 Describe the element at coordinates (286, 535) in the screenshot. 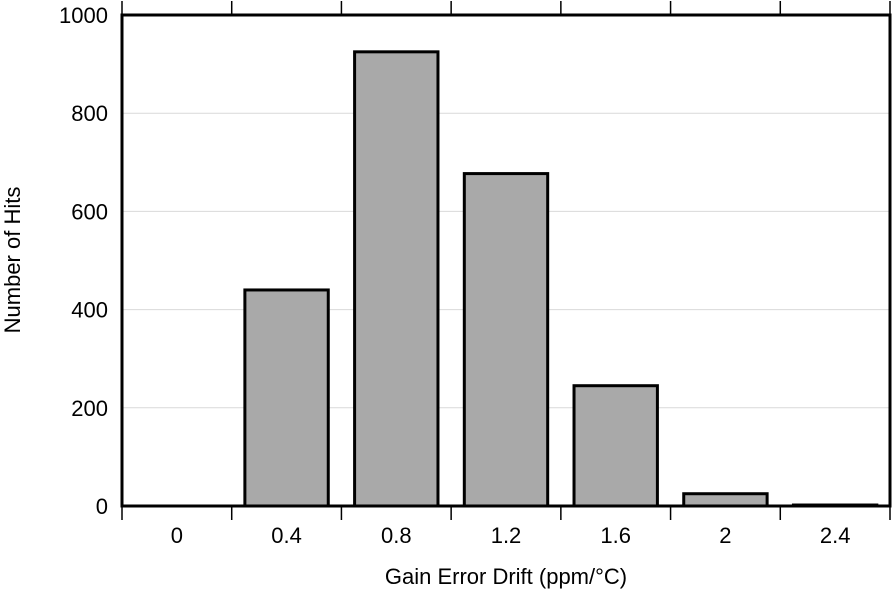

I see `x-tick-label: 0.4` at that location.